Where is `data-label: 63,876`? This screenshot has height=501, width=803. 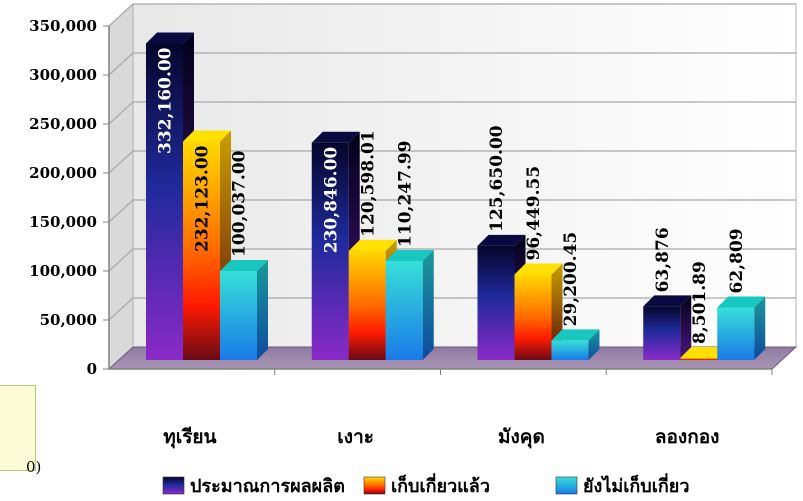 data-label: 63,876 is located at coordinates (663, 259).